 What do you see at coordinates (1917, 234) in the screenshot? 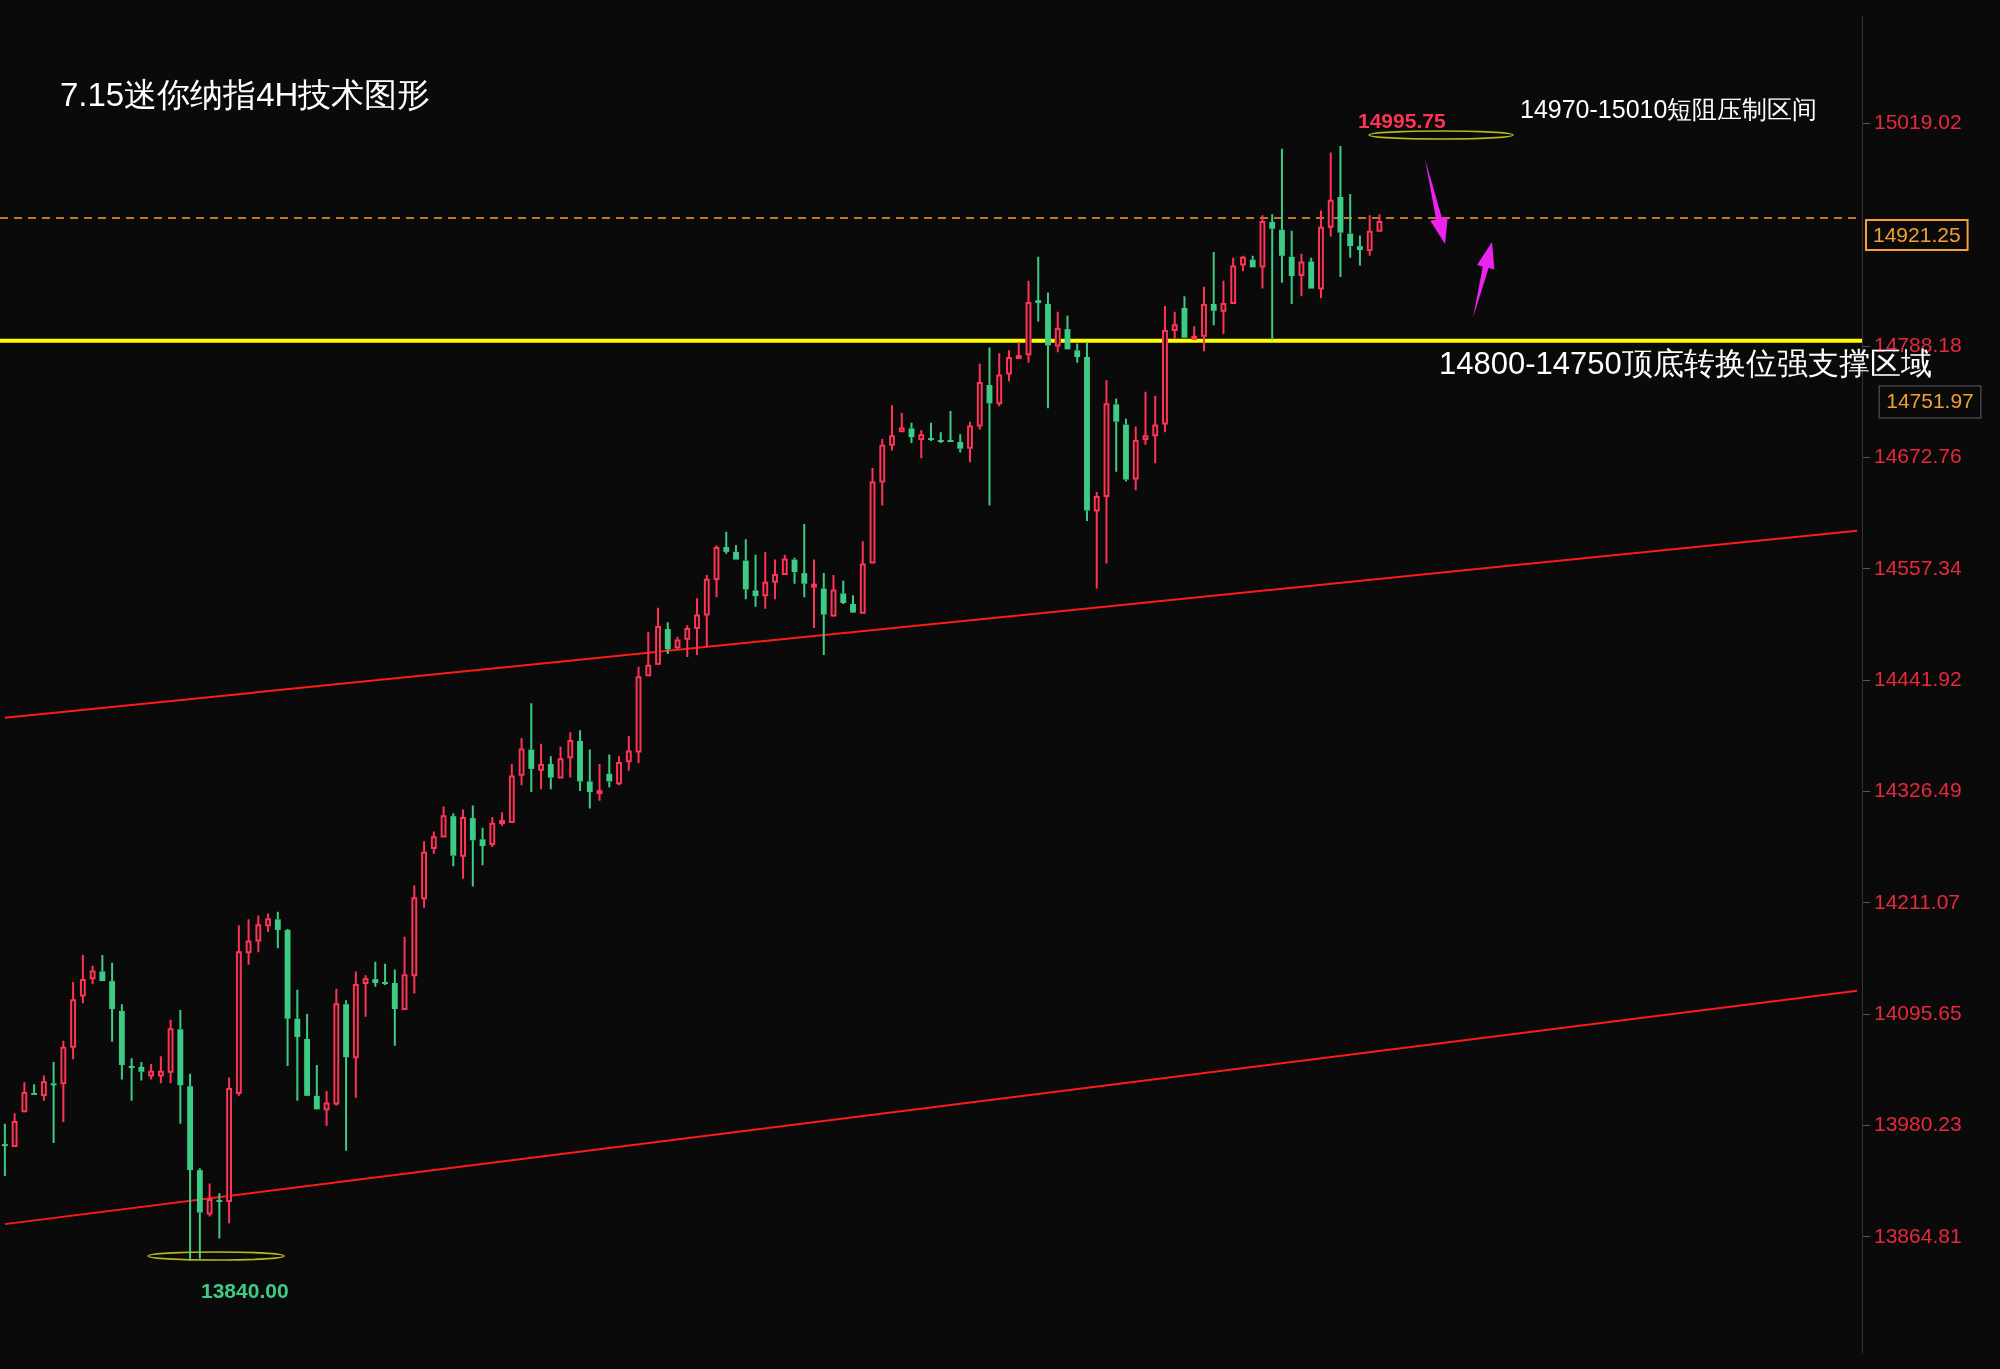
I see `ref-line-label: 14921.25` at bounding box center [1917, 234].